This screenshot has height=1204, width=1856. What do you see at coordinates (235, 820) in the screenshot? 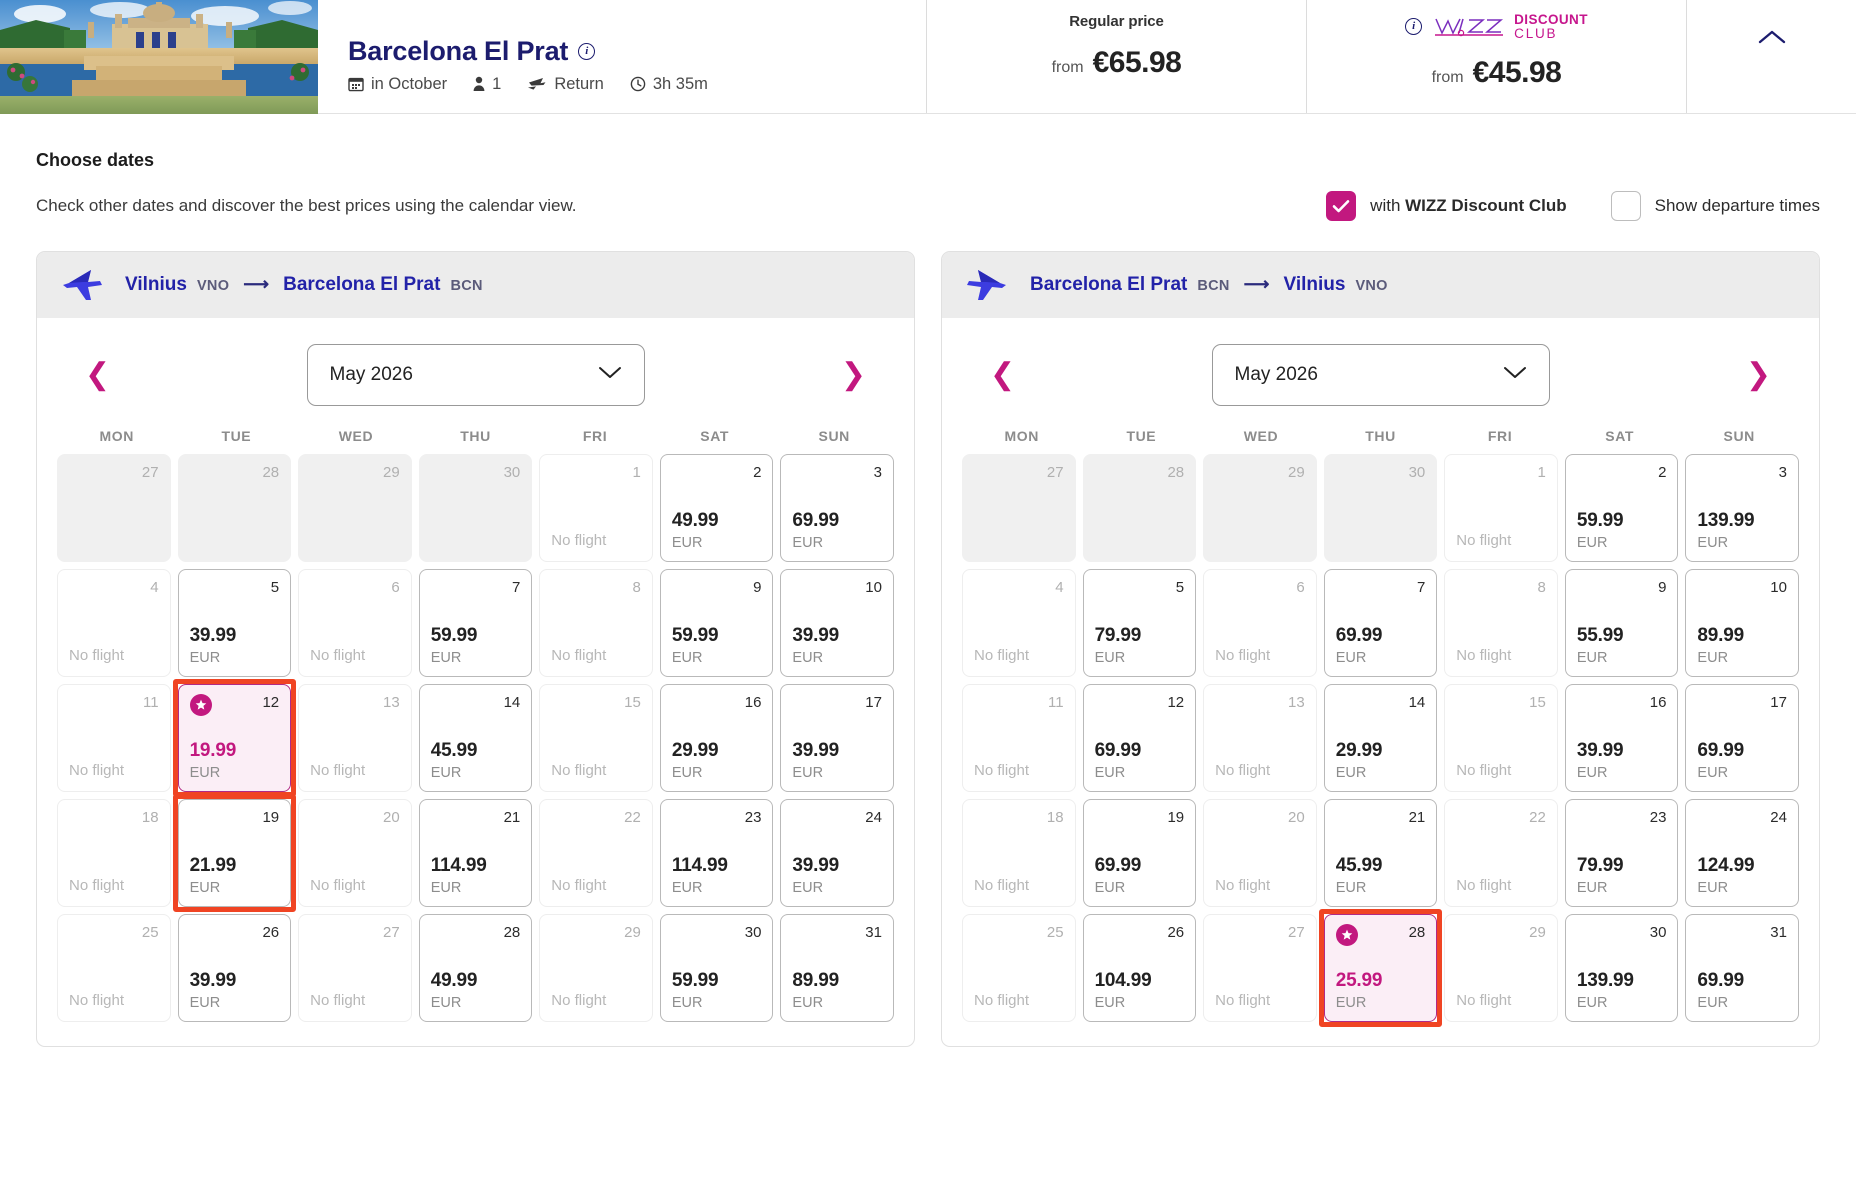
I see `cell-top: 19` at bounding box center [235, 820].